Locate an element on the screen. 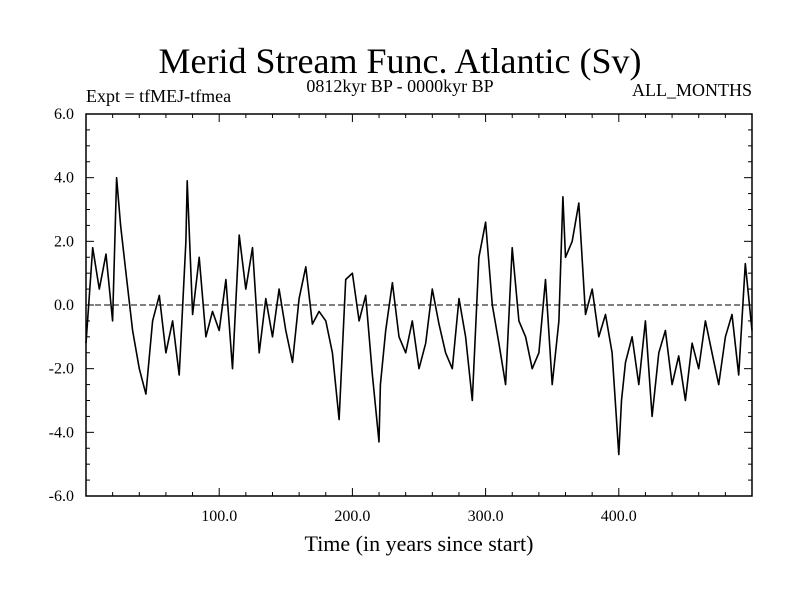  y-tick-label: -6.0 is located at coordinates (61, 496).